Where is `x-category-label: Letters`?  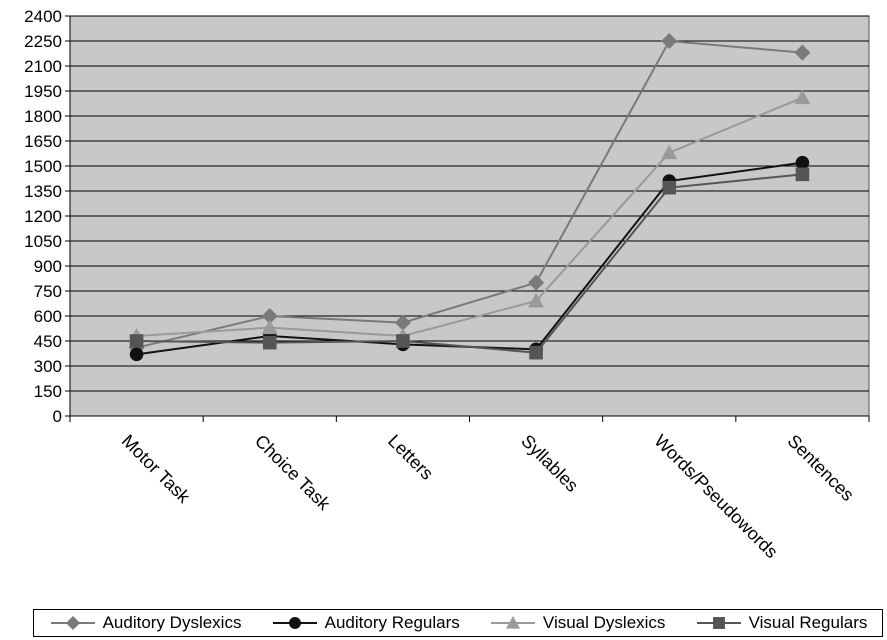
x-category-label: Letters is located at coordinates (410, 457).